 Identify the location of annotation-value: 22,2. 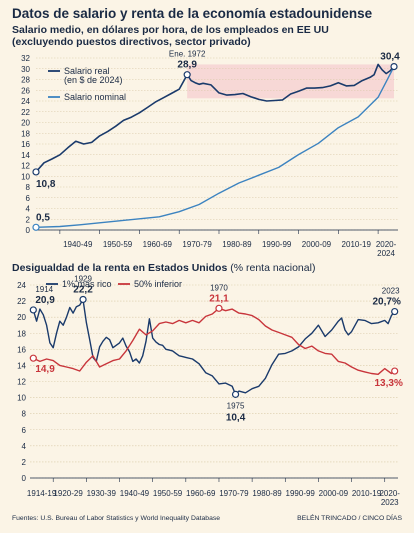
(83, 289).